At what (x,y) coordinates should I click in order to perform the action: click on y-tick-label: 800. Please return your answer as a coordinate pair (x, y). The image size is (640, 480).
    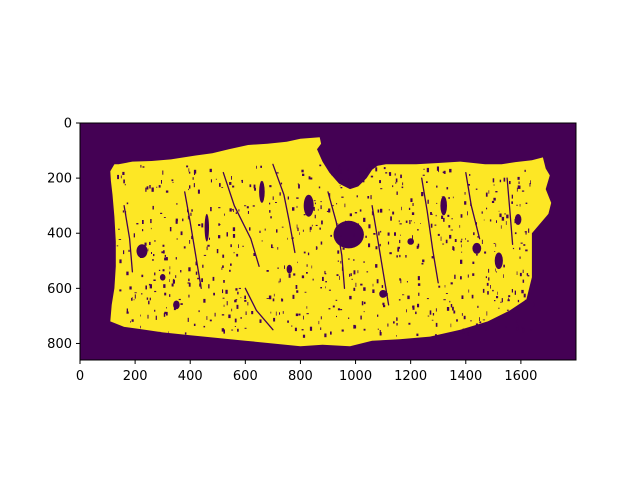
    Looking at the image, I should click on (59, 344).